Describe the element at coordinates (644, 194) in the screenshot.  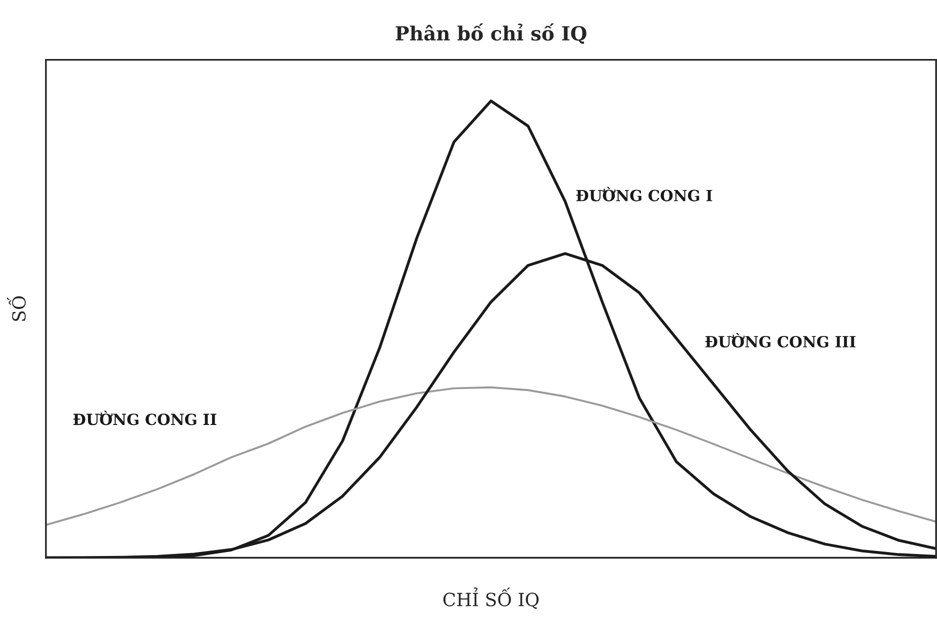
I see `series-label: ĐƯỜNG CONG I` at that location.